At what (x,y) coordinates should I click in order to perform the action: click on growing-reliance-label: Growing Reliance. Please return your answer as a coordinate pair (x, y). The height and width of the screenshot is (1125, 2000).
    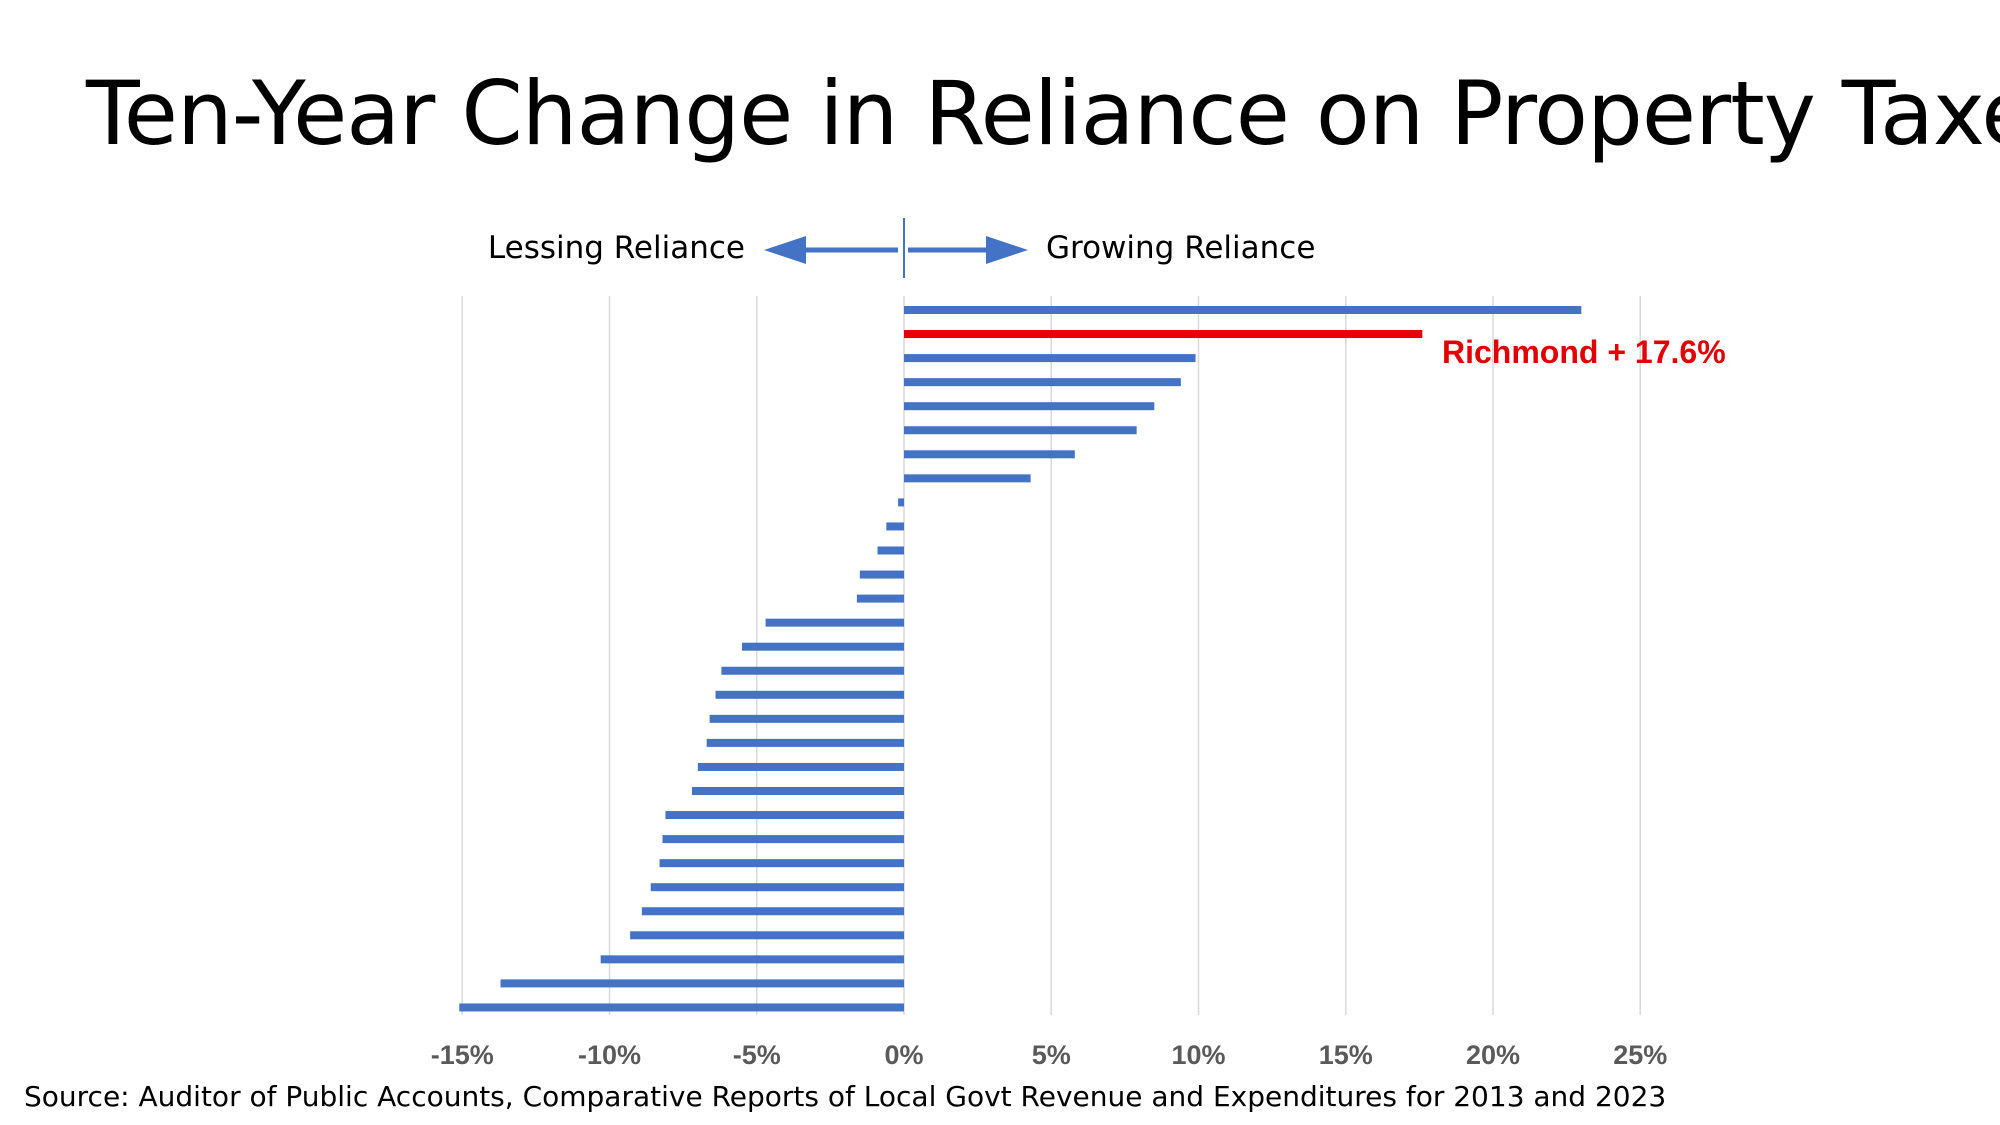
    Looking at the image, I should click on (1180, 248).